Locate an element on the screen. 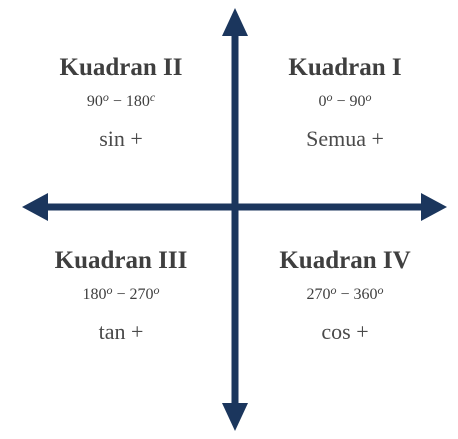 This screenshot has height=439, width=458. quadrant-4-range-start-unit: o is located at coordinates (333, 290).